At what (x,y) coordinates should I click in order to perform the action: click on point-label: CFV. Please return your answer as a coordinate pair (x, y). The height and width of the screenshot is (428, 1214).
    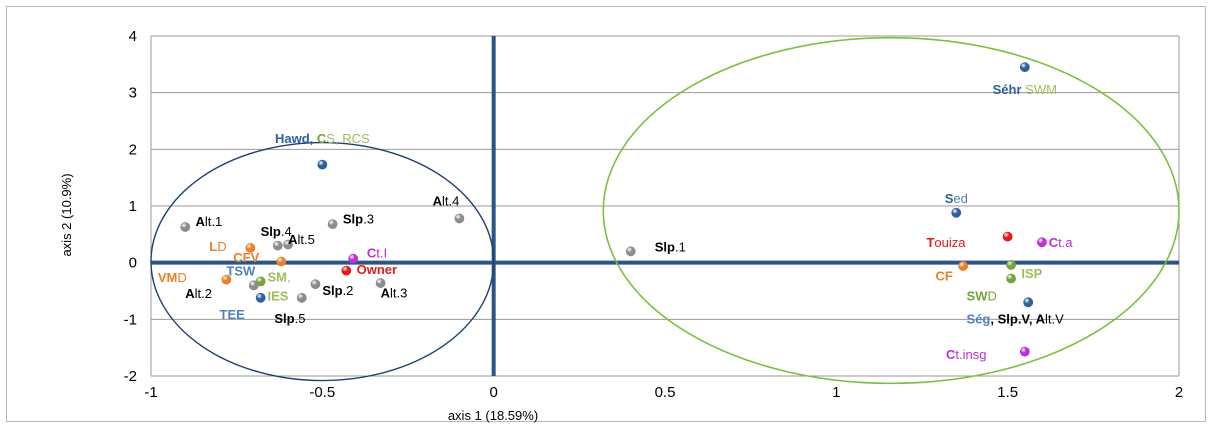
    Looking at the image, I should click on (246, 257).